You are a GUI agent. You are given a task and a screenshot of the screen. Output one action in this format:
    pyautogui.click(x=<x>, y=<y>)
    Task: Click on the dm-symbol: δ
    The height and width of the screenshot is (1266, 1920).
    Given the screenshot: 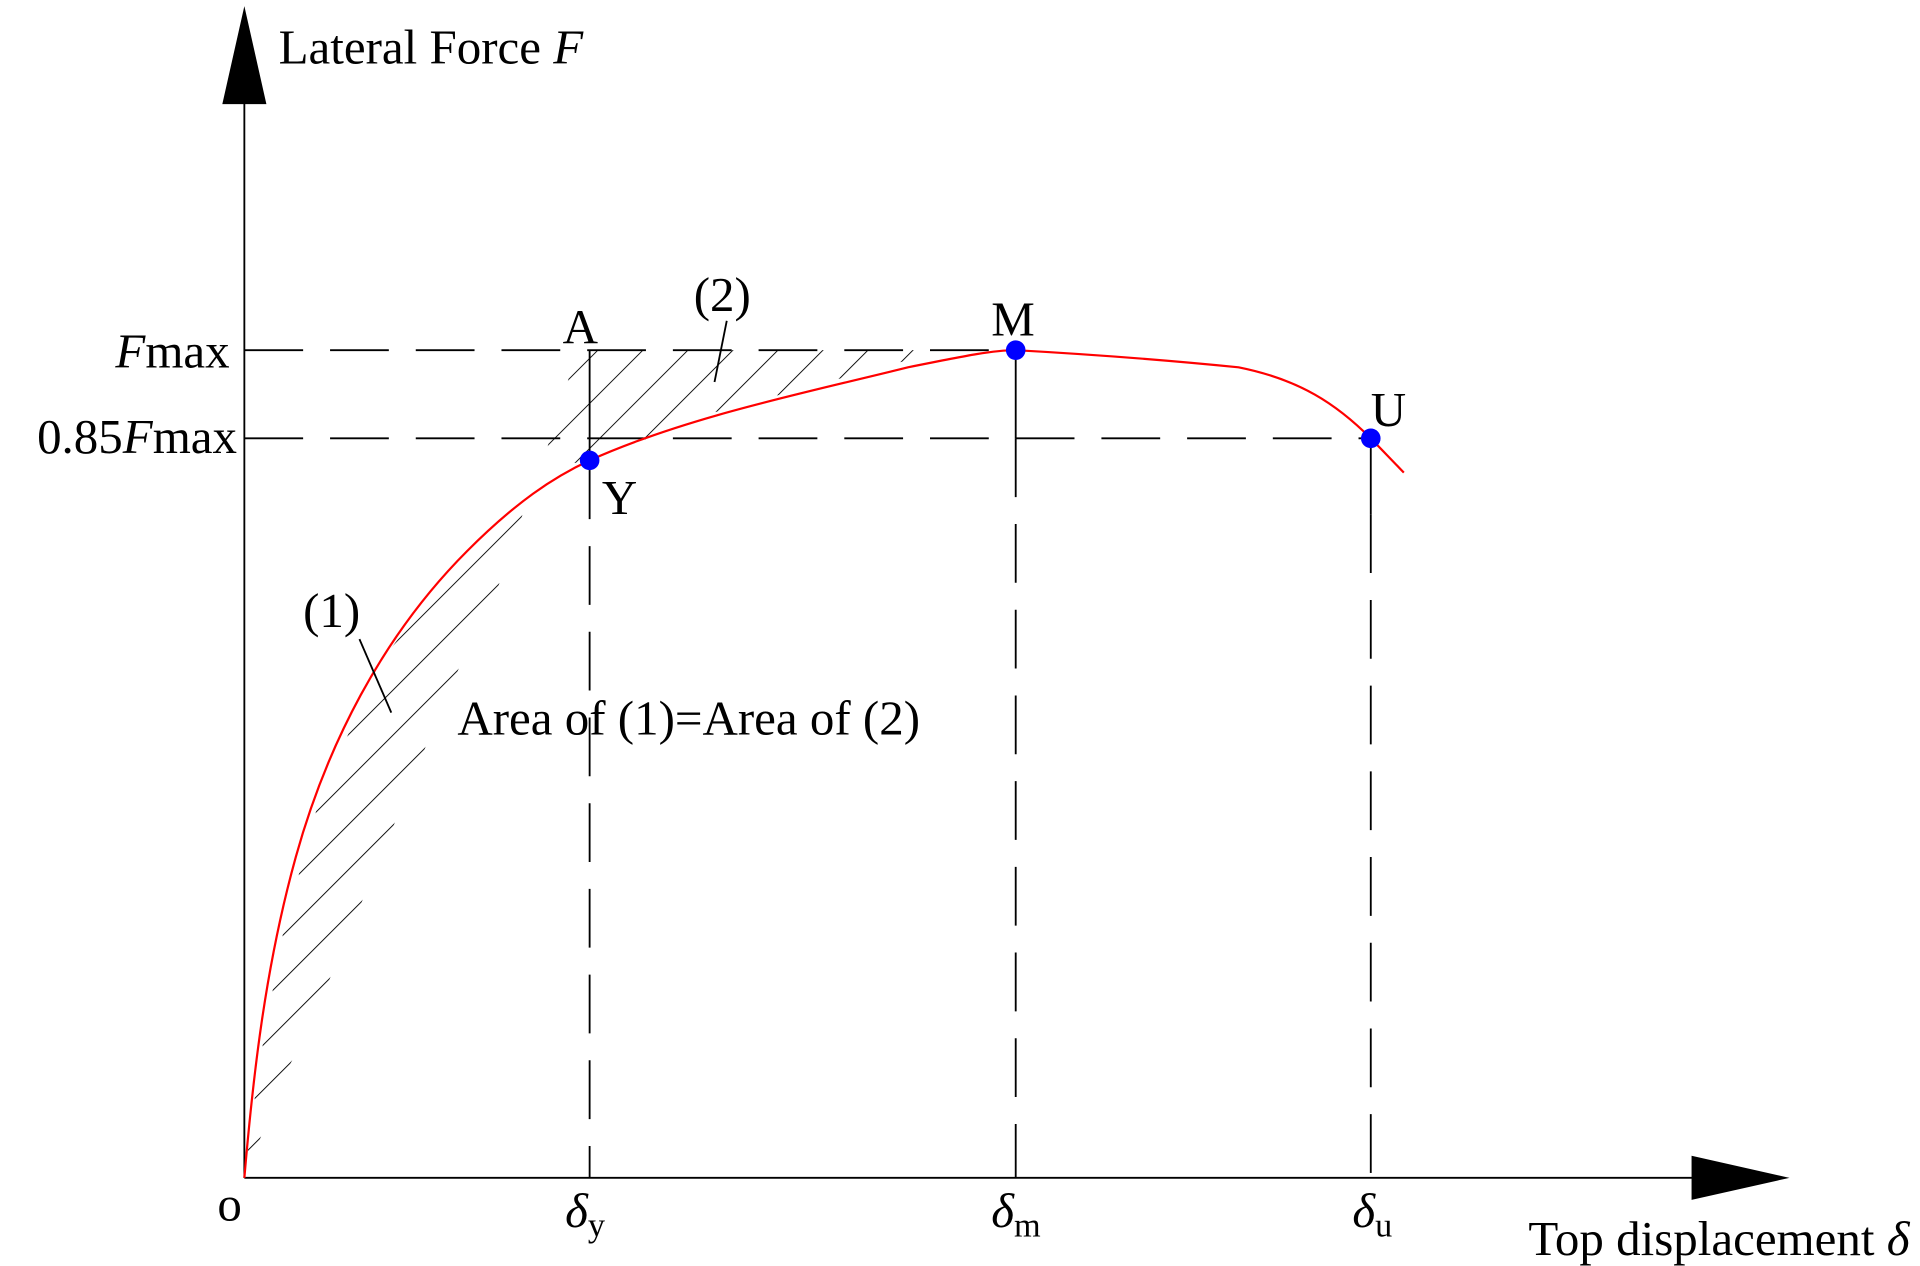 What is the action you would take?
    pyautogui.click(x=1003, y=1210)
    